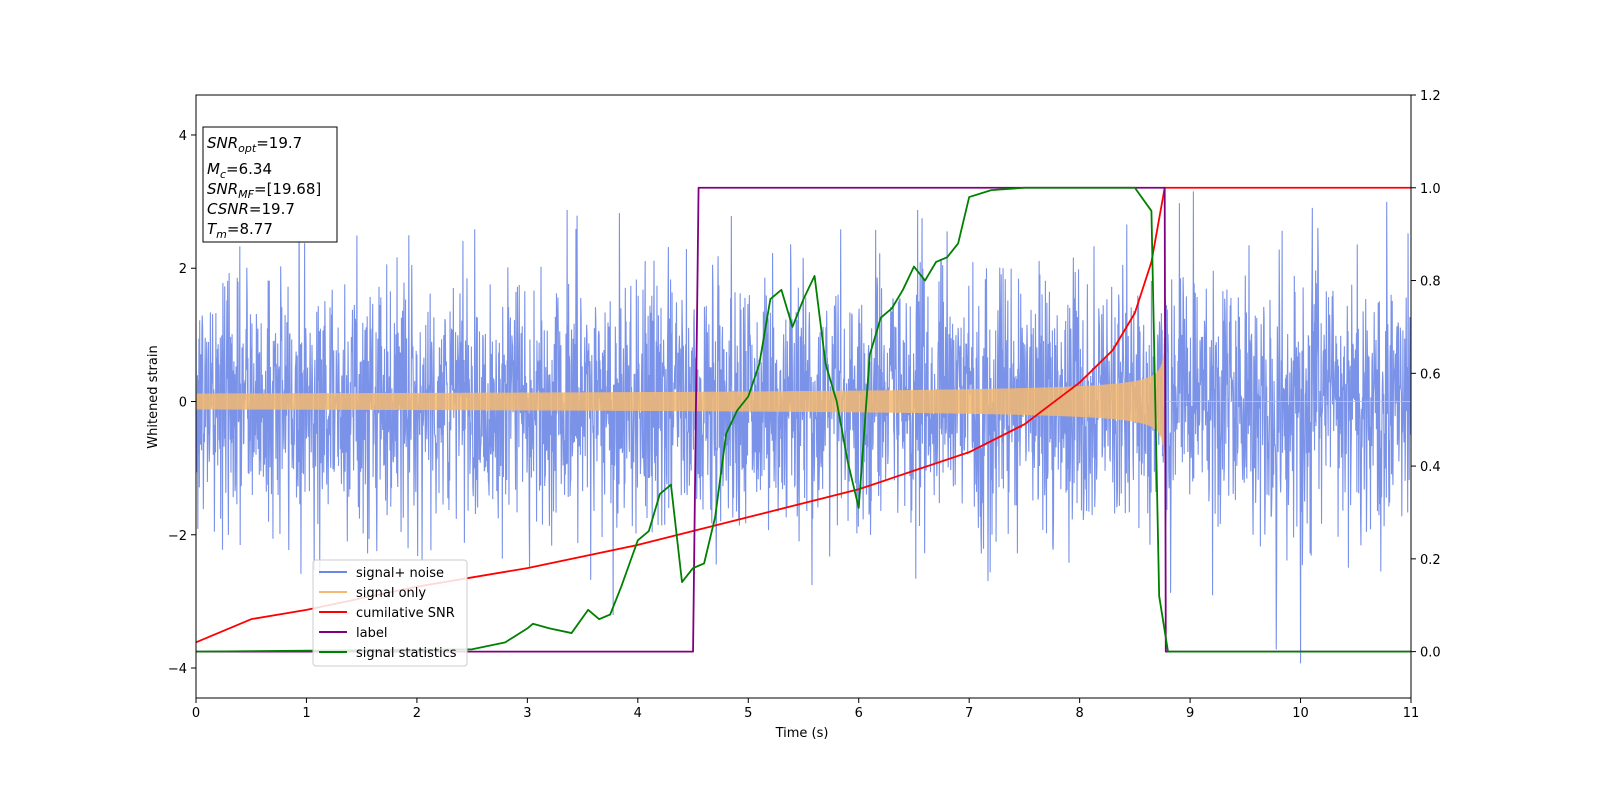 This screenshot has width=1600, height=800. I want to click on y-tick-label: 0, so click(183, 402).